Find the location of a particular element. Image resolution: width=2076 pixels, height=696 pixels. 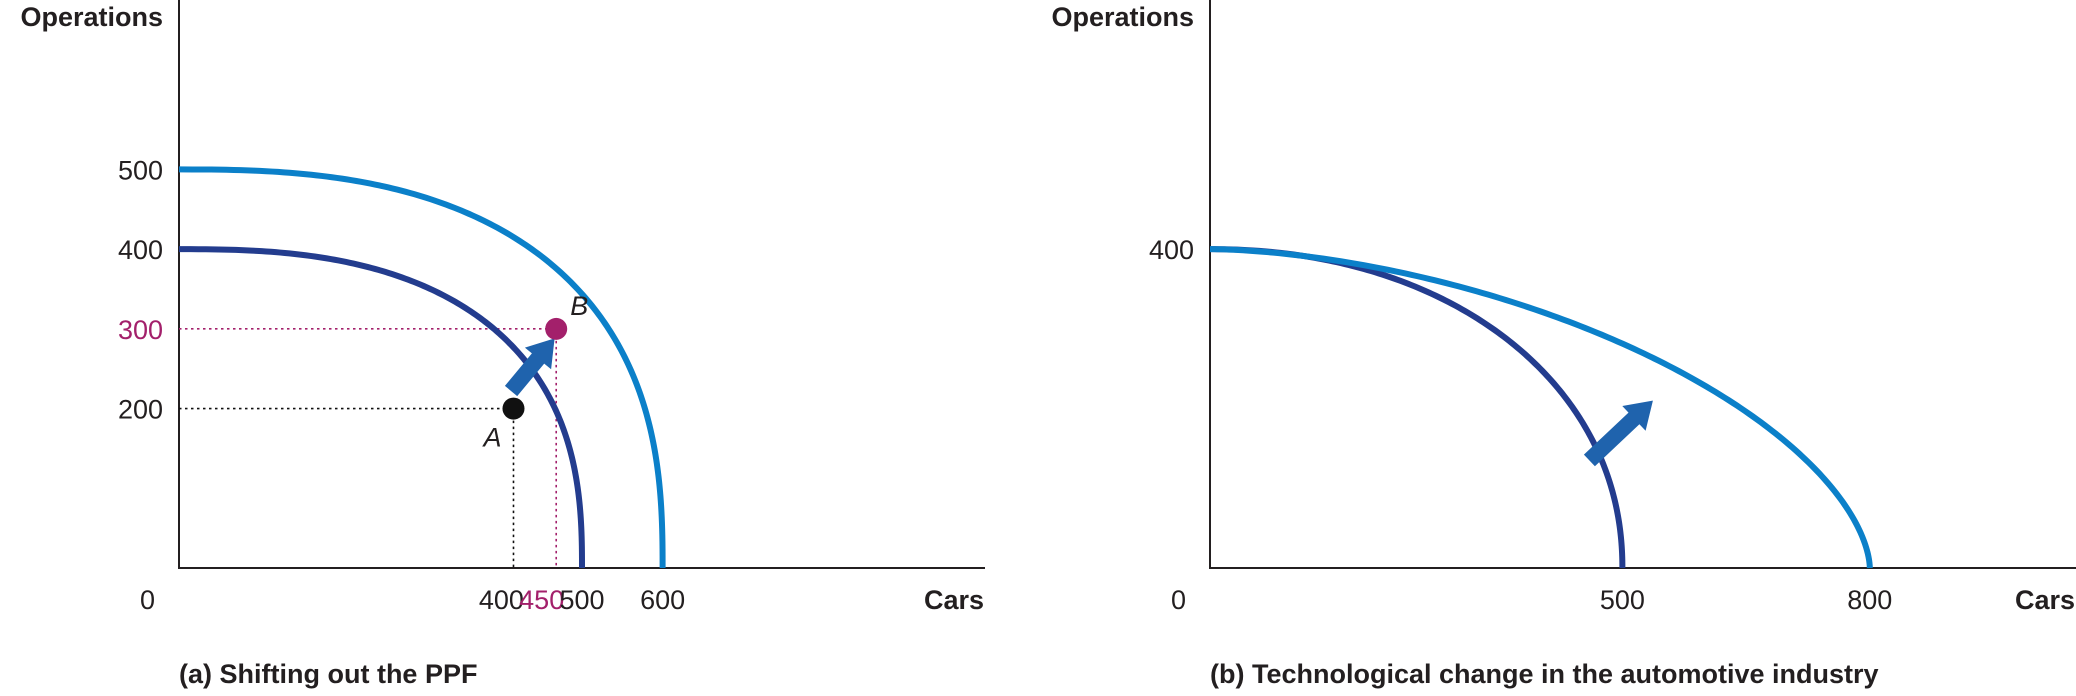

point-label-B: B is located at coordinates (579, 306).